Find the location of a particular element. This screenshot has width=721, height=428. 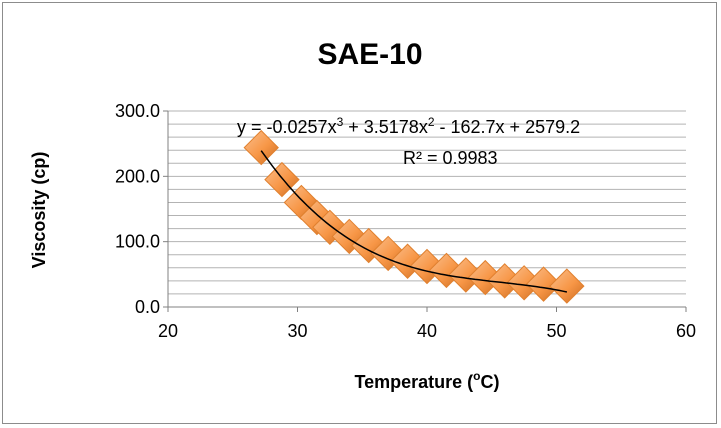

eq-part-3: - 162.7x + 2579.2 is located at coordinates (508, 127).